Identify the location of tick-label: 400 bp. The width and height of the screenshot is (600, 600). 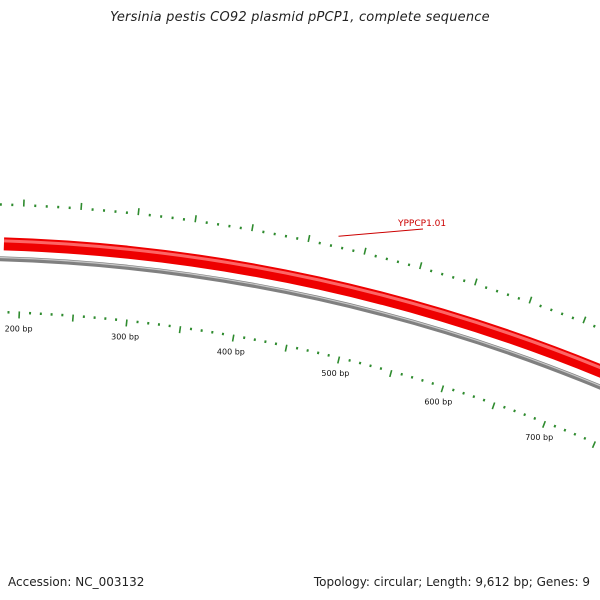
(231, 351).